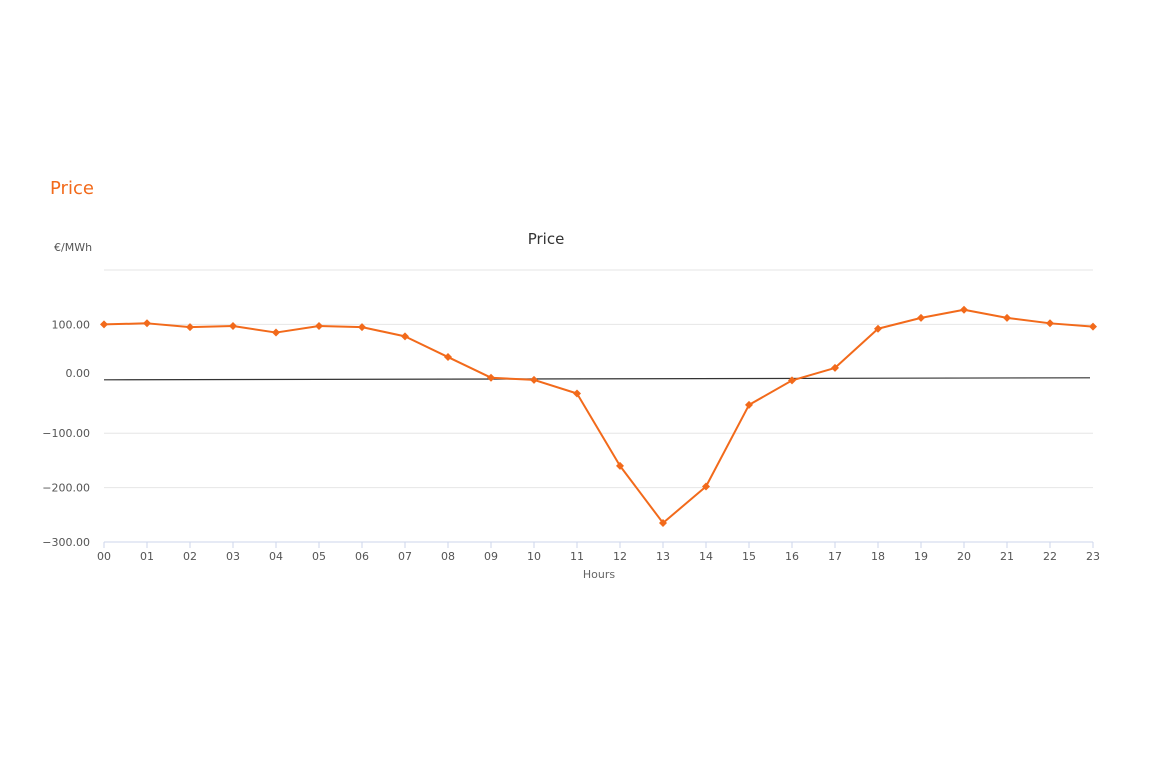 The image size is (1152, 768). I want to click on x-tick-label: 03, so click(233, 556).